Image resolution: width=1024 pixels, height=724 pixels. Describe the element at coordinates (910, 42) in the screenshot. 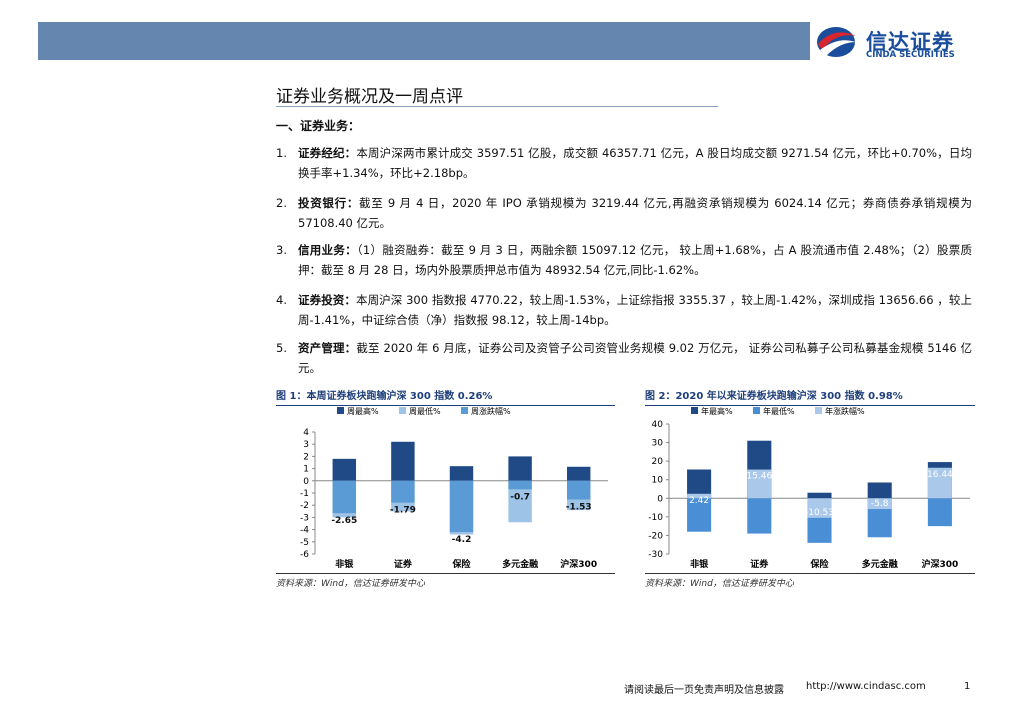

I see `logo-cn: 信达证券` at that location.